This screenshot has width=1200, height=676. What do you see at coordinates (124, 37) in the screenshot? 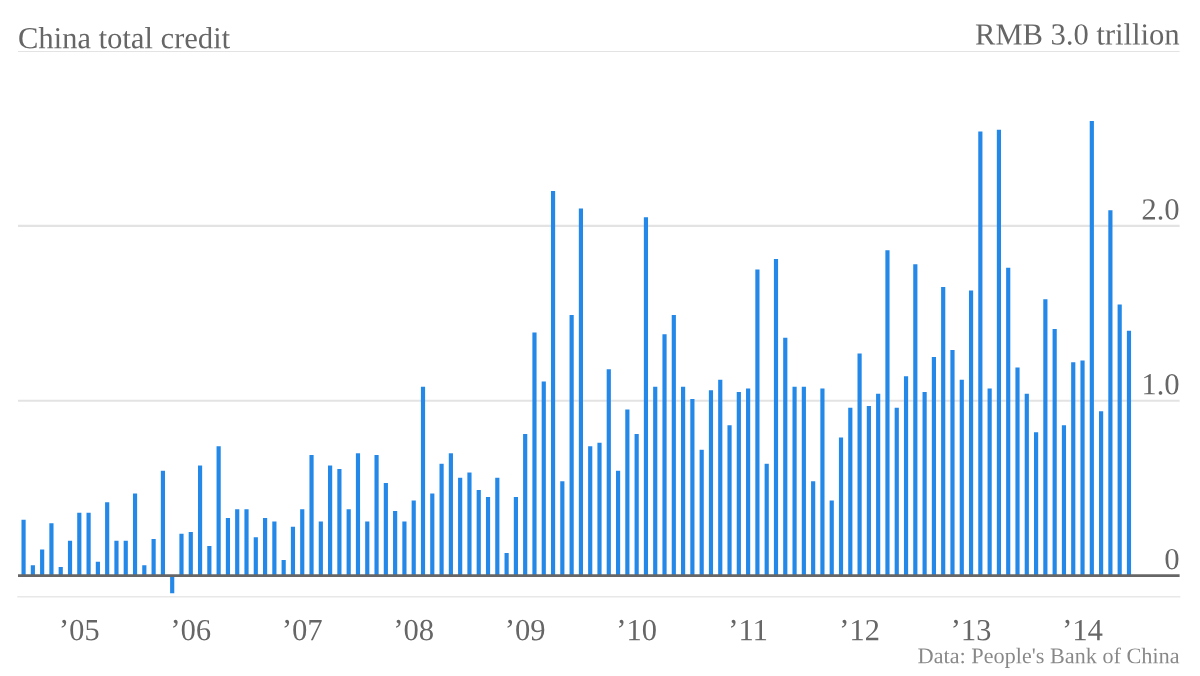
I see `chart-title: China total credit` at bounding box center [124, 37].